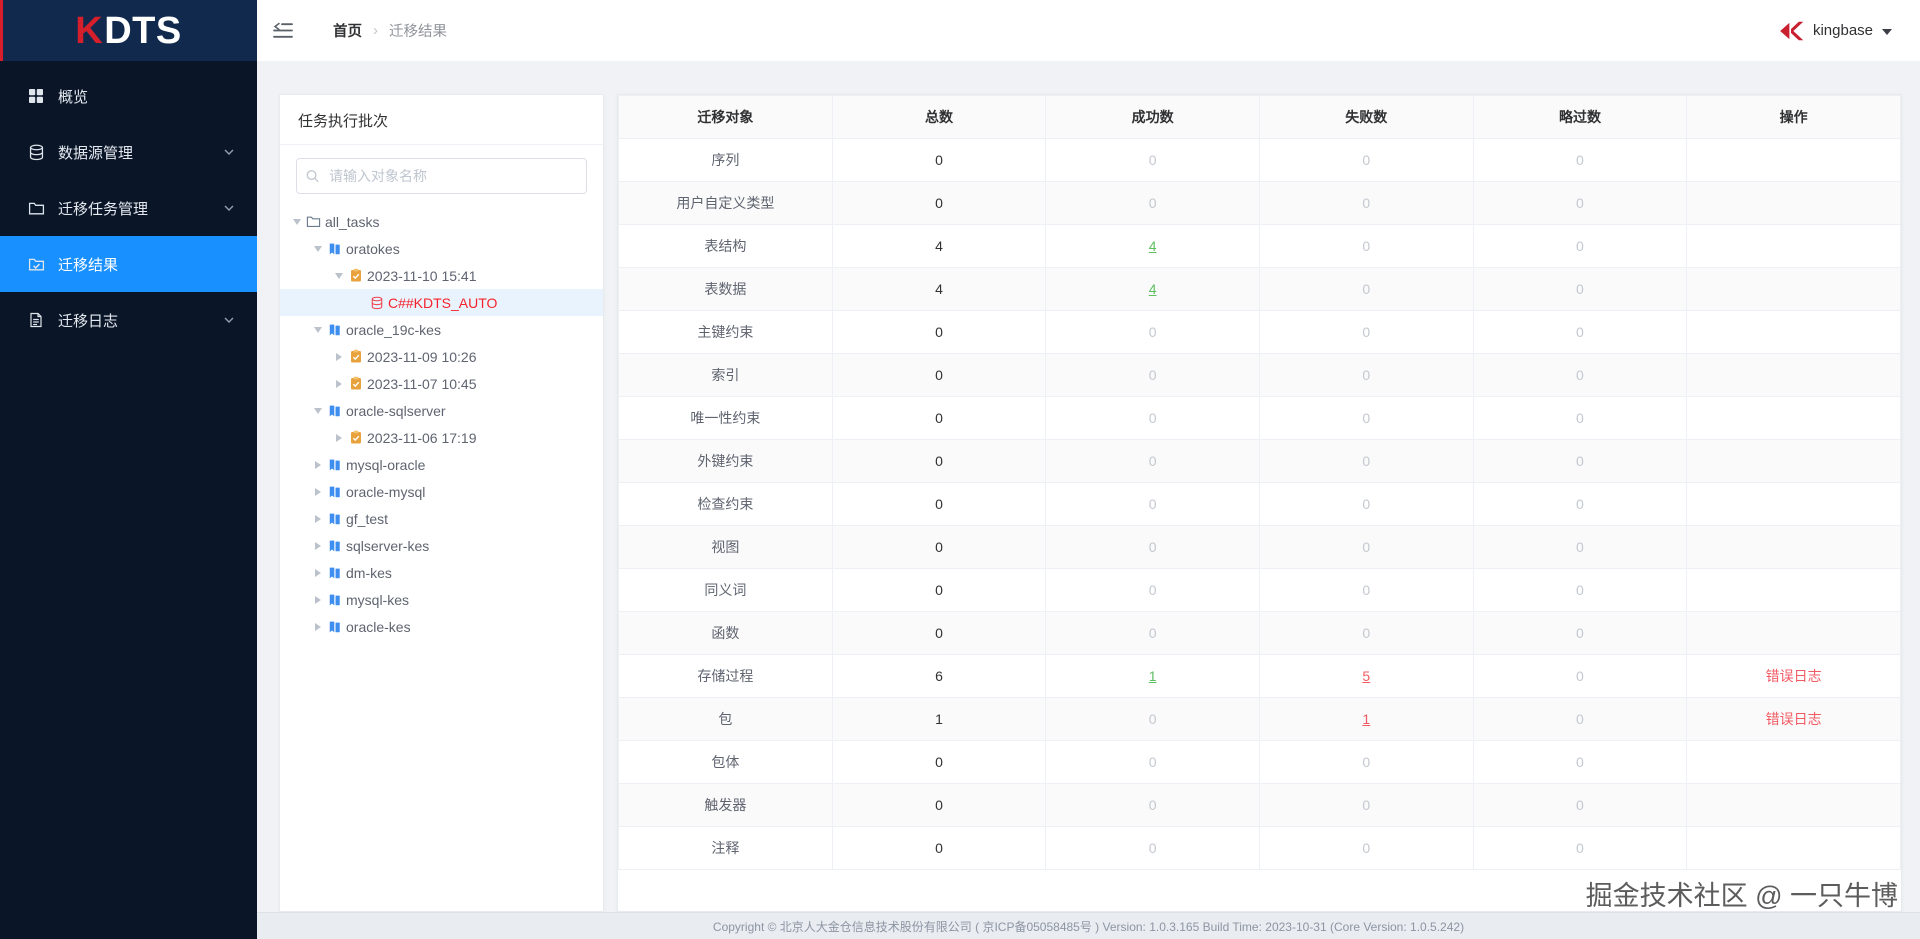  I want to click on breadcrumb: 首页 › 迁移结果, so click(390, 30).